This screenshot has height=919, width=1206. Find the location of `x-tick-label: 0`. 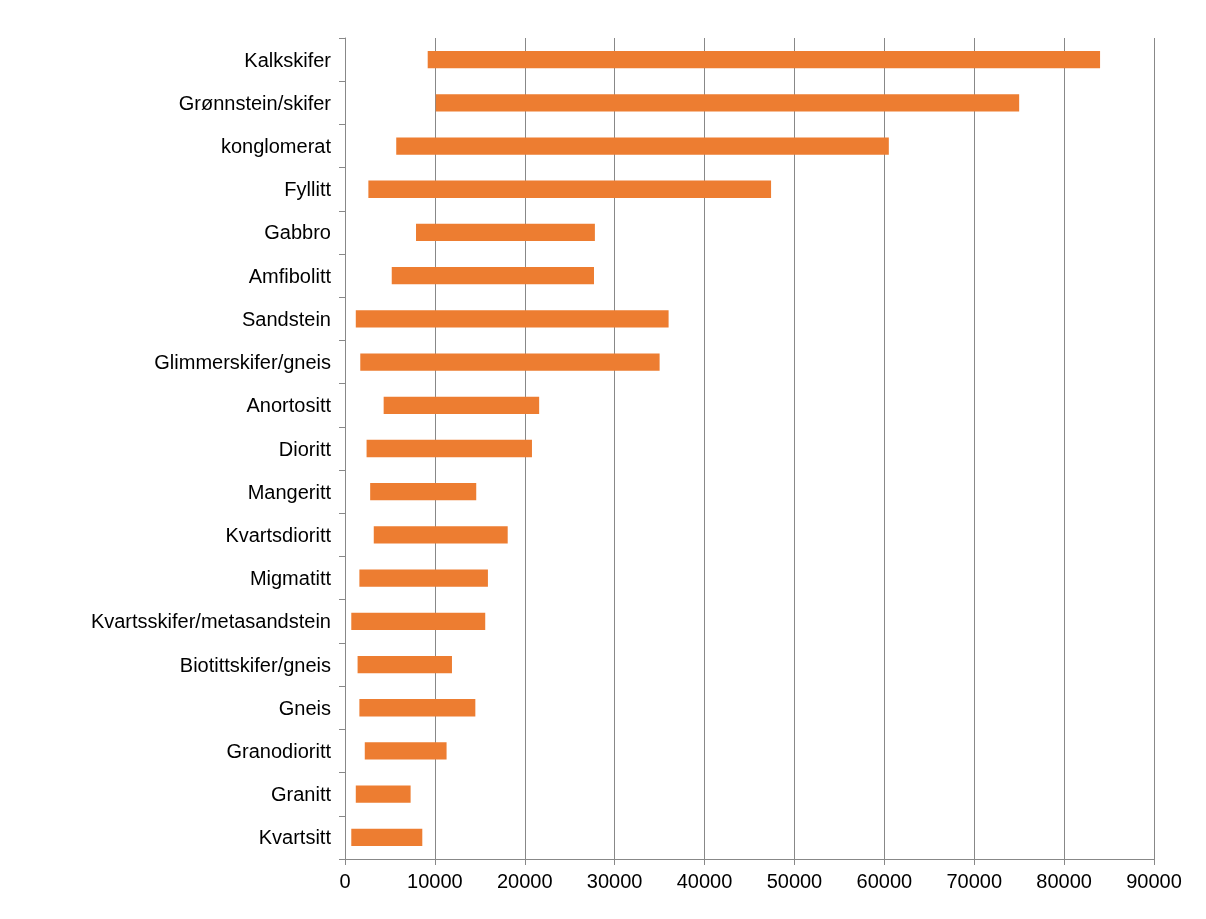

x-tick-label: 0 is located at coordinates (345, 881).